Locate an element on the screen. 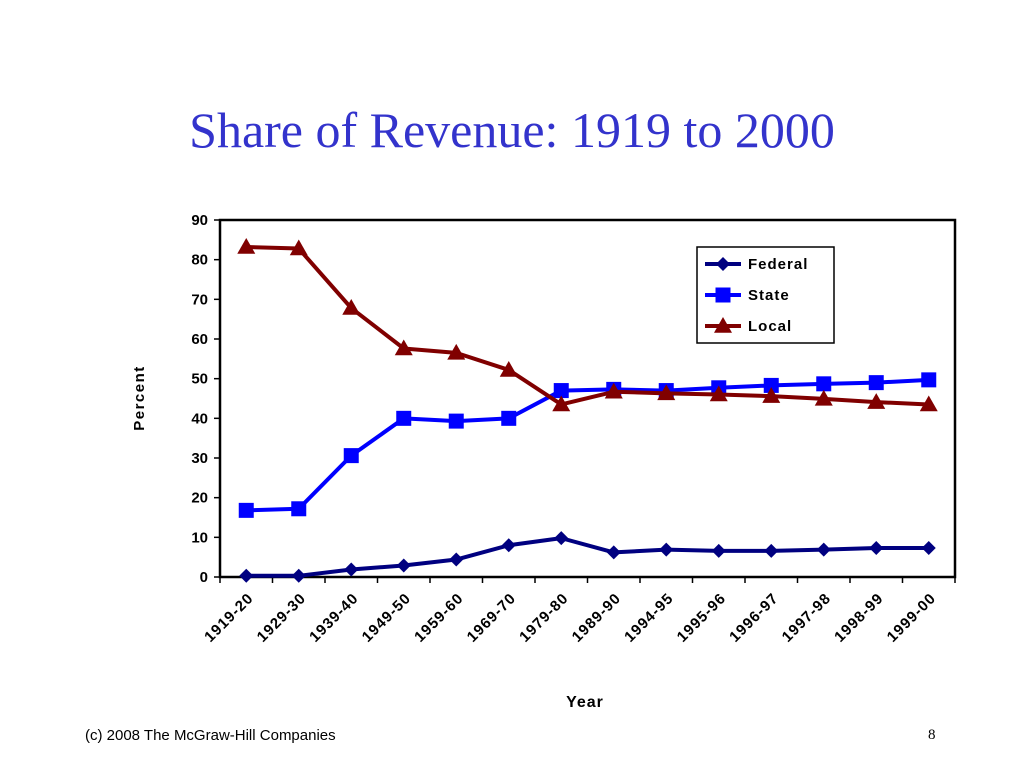 The width and height of the screenshot is (1024, 768). federal-line is located at coordinates (587, 557).